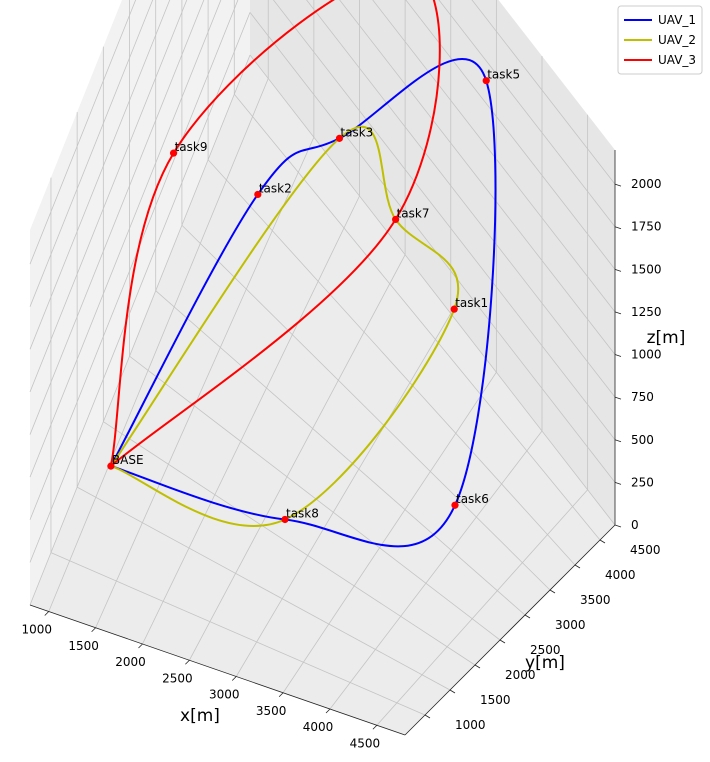 The height and width of the screenshot is (762, 710). I want to click on point-task1, so click(454, 309).